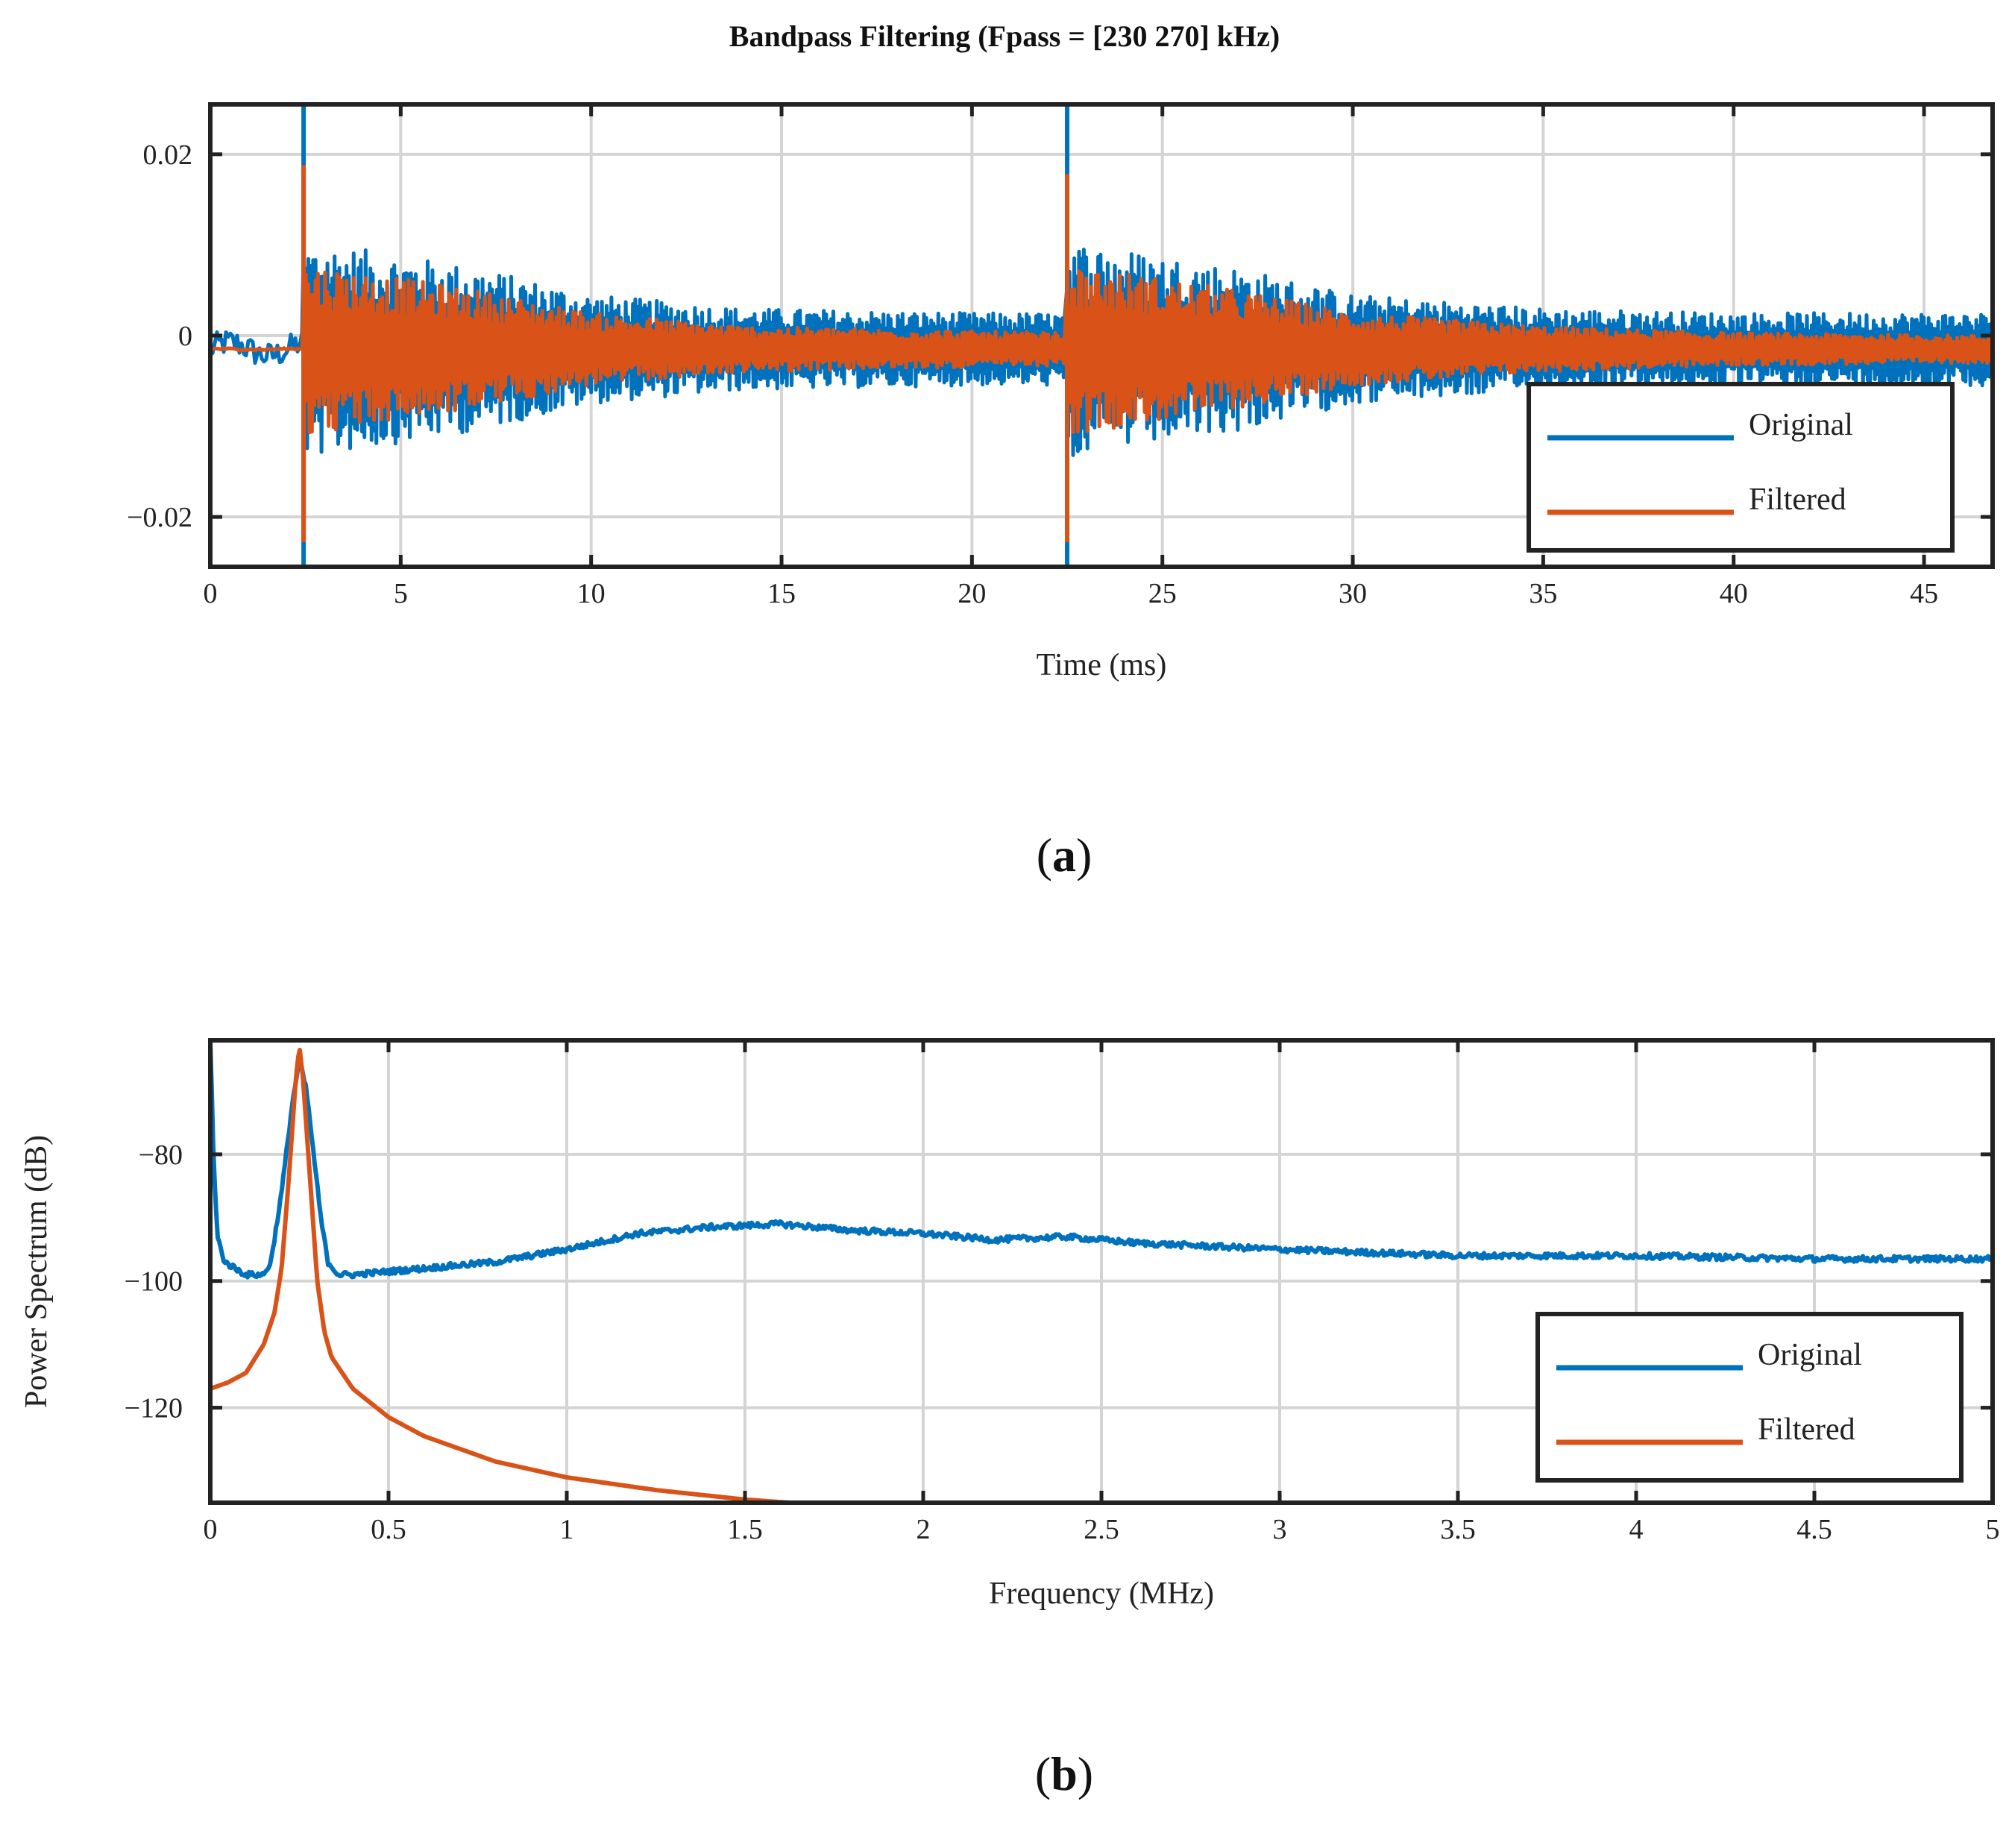 This screenshot has height=1848, width=2009. What do you see at coordinates (211, 1529) in the screenshot?
I see `b-x-tick-label: 0` at bounding box center [211, 1529].